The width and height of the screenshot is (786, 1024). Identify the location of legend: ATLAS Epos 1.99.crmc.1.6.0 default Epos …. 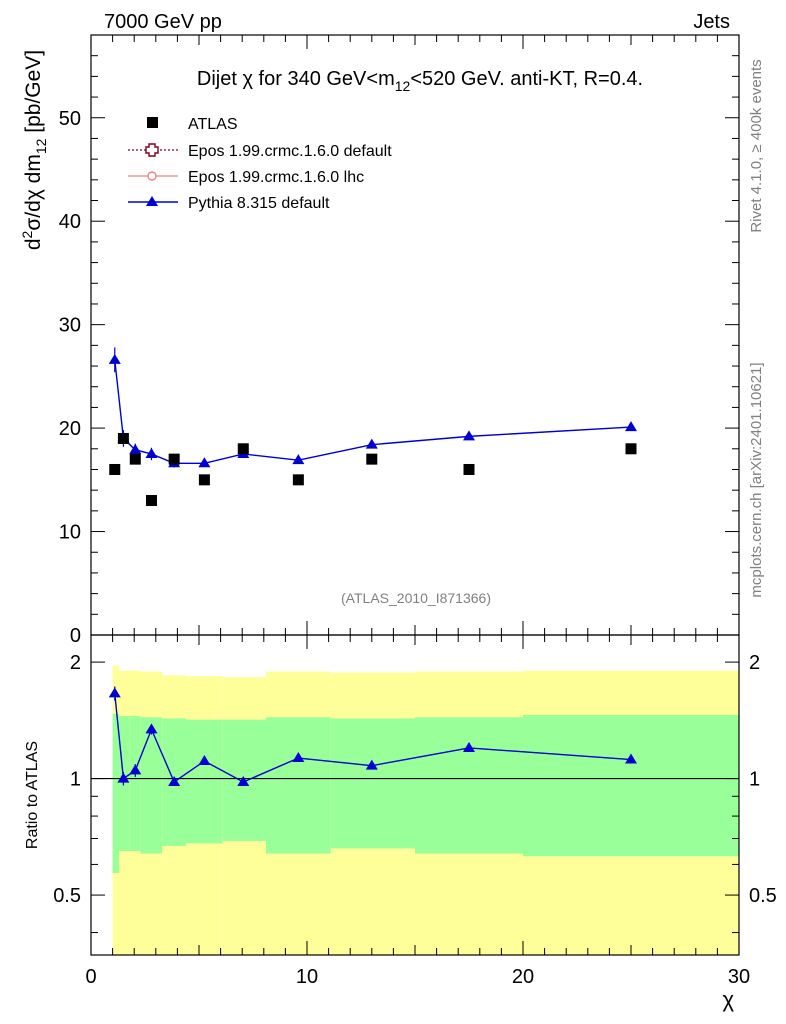
(260, 164).